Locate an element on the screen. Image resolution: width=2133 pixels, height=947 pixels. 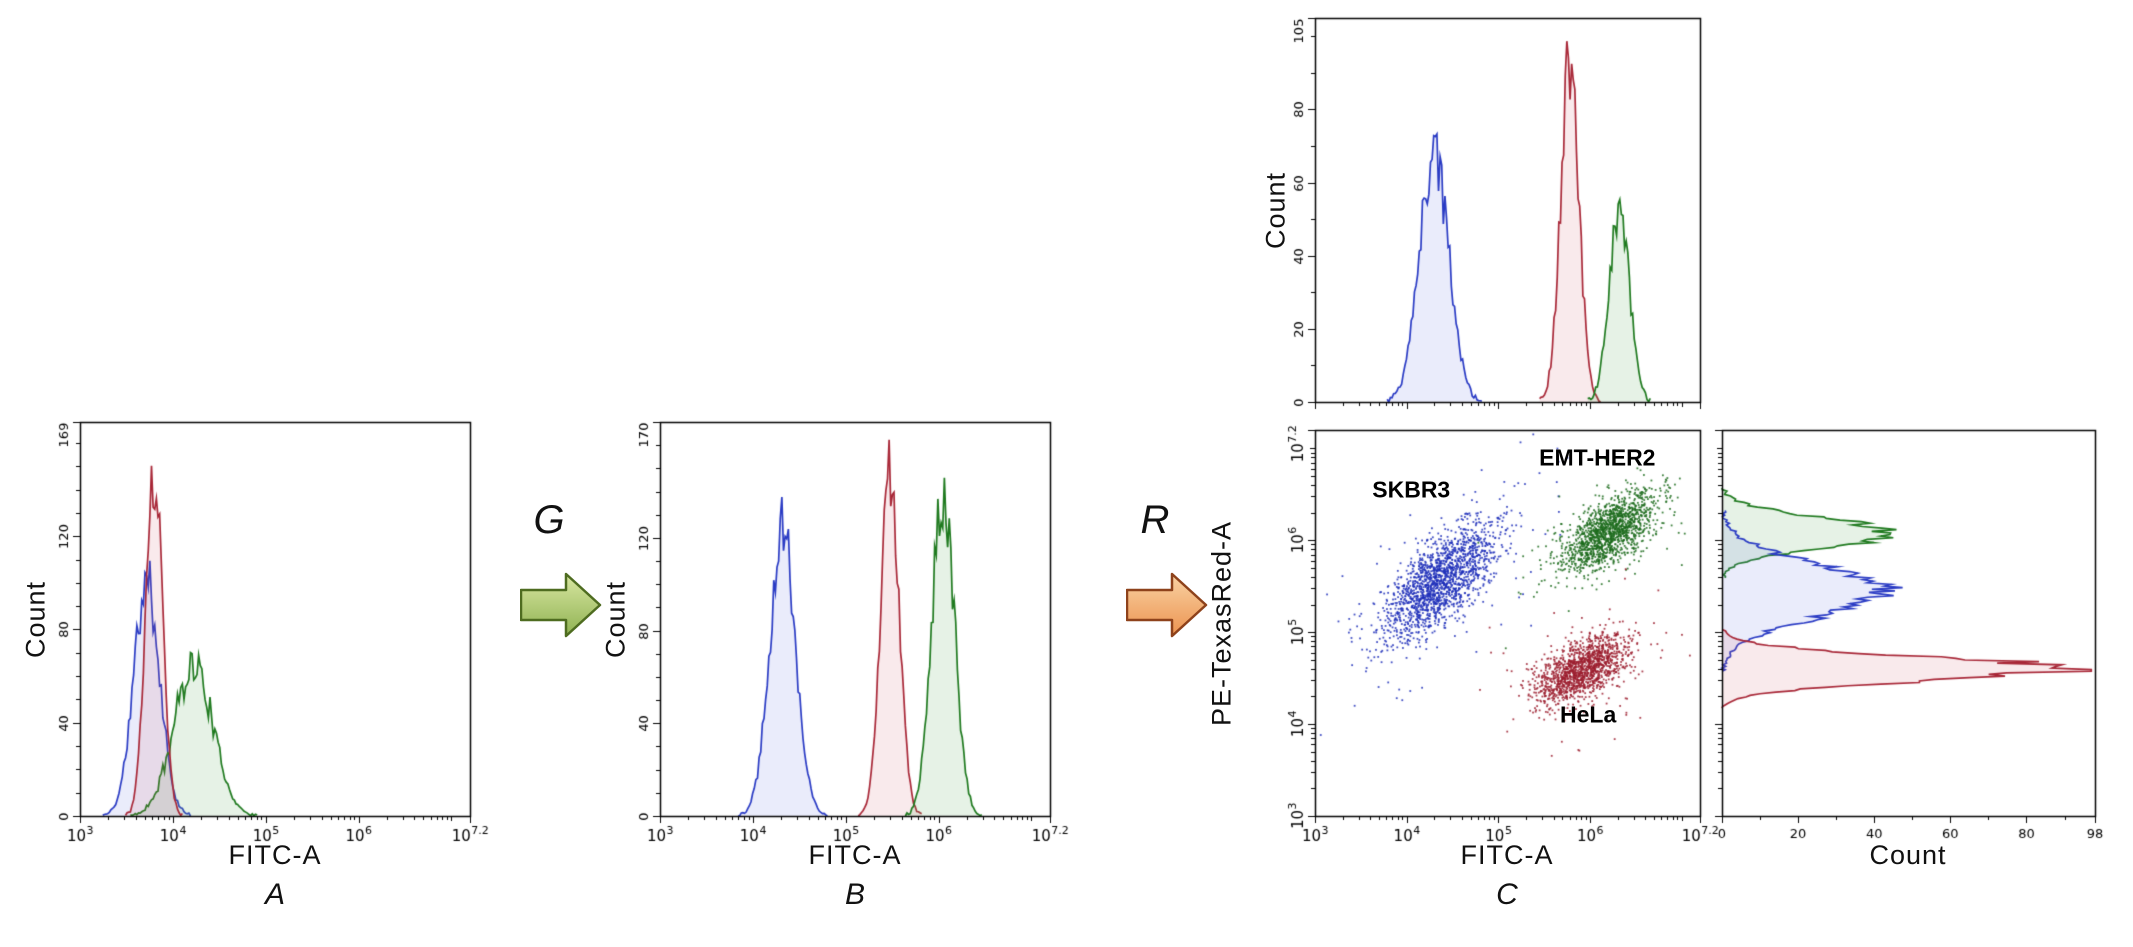
arrow-r-label: R is located at coordinates (1155, 520).